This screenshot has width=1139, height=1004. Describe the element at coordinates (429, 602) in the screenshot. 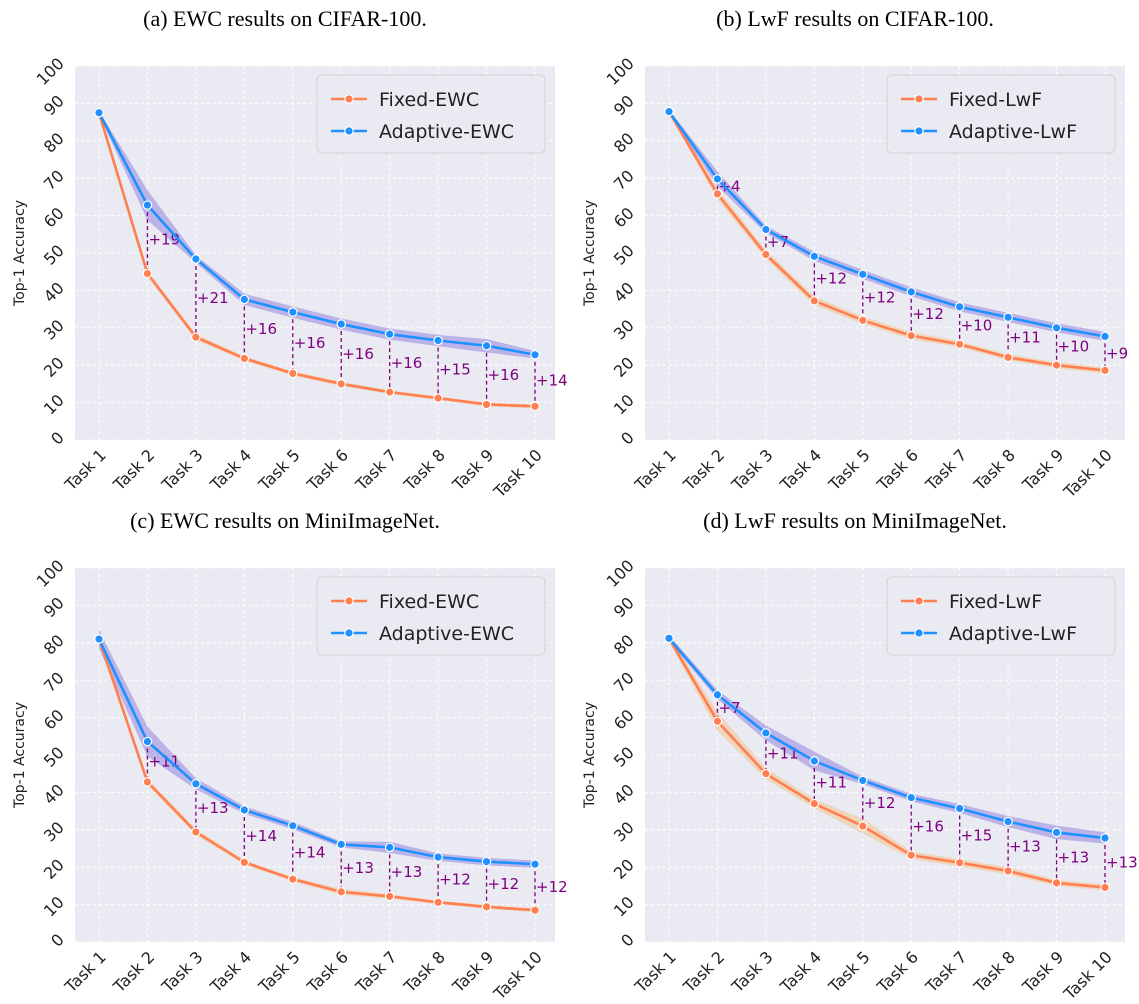

I see `legend-label: Fixed-EWC` at that location.